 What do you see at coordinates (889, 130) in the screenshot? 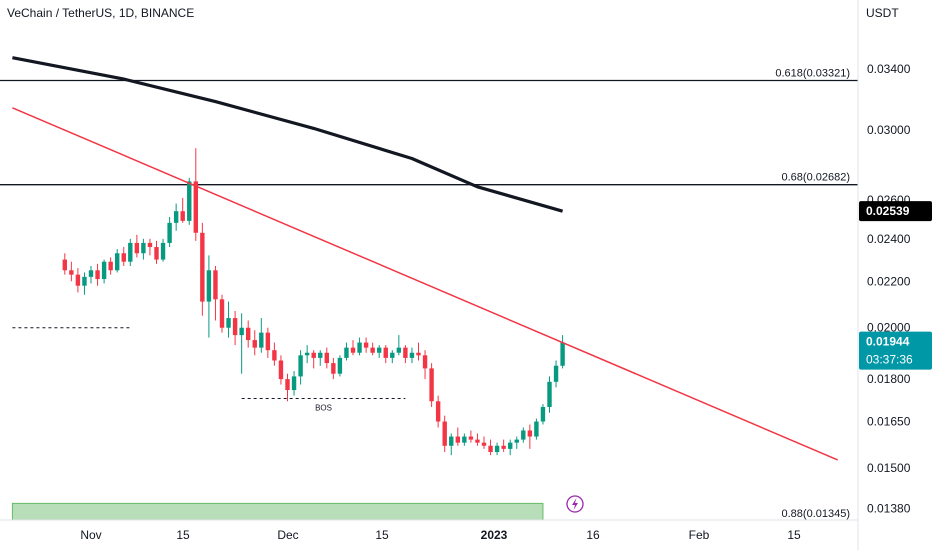
I see `price-tick-label: 0.03000` at bounding box center [889, 130].